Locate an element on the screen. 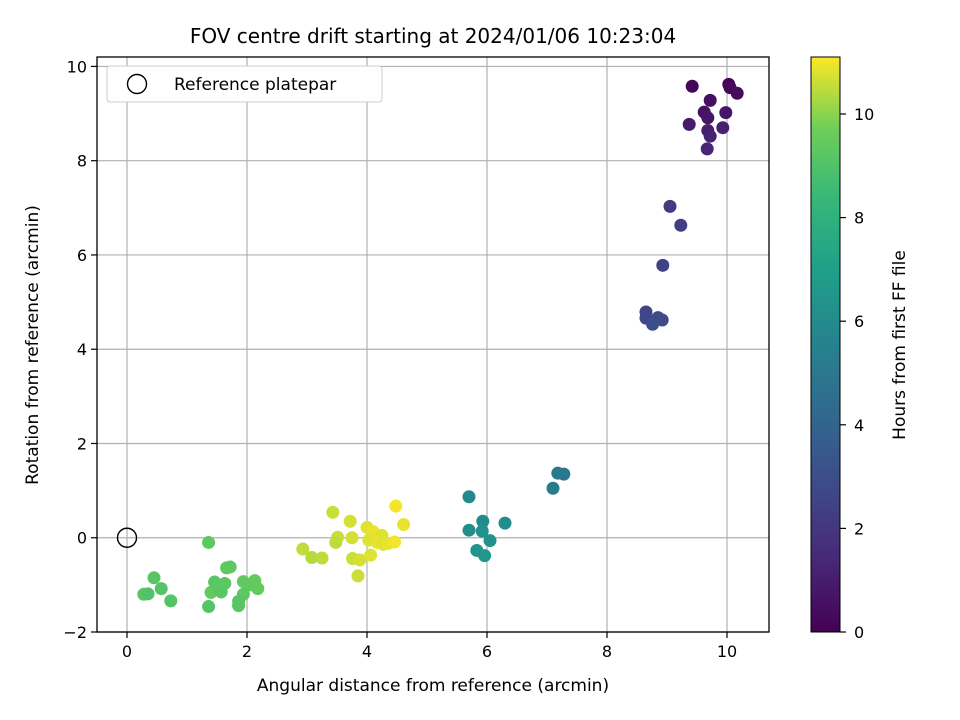 This screenshot has width=960, height=720. colorbar-tick-label: 4 is located at coordinates (859, 425).